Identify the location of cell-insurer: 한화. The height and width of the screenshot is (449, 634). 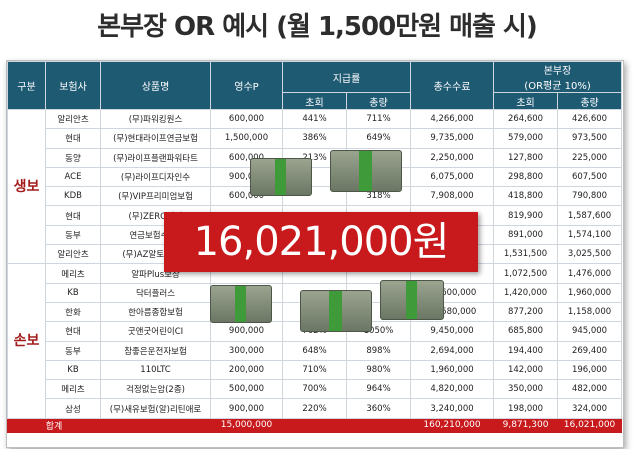
(73, 312).